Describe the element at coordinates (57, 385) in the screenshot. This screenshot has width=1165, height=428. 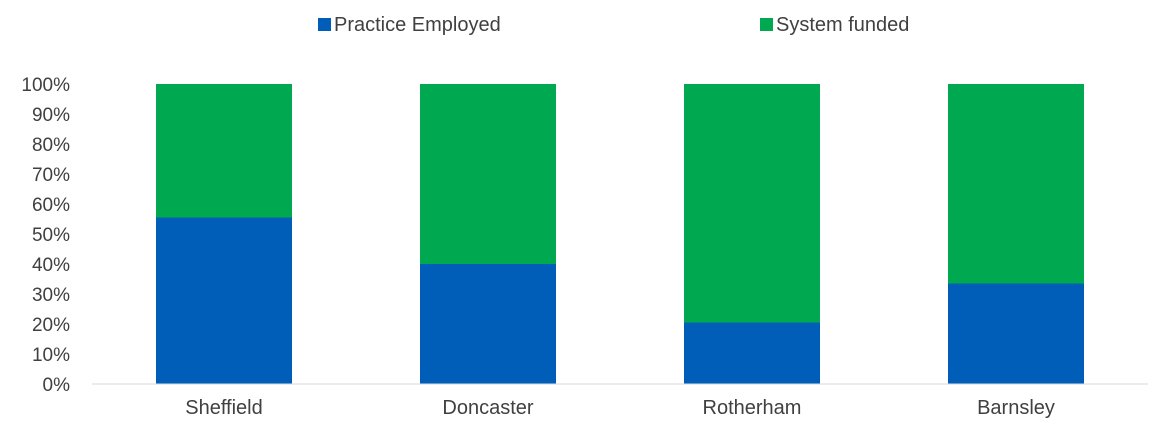
I see `y-tick-label: 0%` at that location.